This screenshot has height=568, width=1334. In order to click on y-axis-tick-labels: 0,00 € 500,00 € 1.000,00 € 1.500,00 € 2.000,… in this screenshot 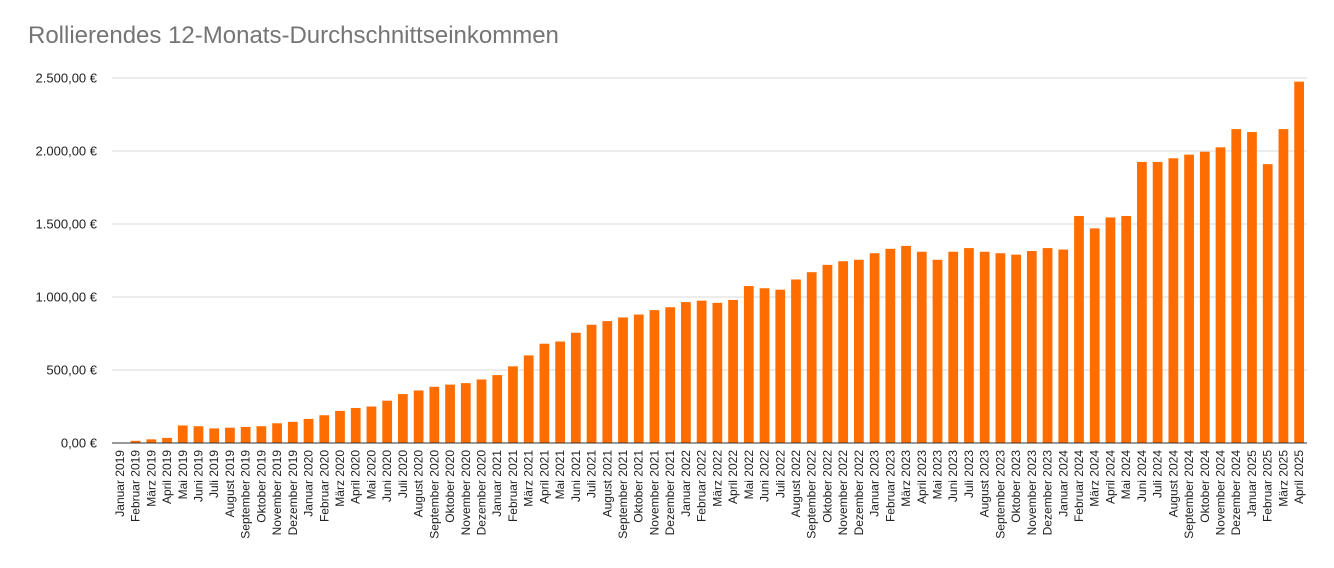, I will do `click(67, 261)`.